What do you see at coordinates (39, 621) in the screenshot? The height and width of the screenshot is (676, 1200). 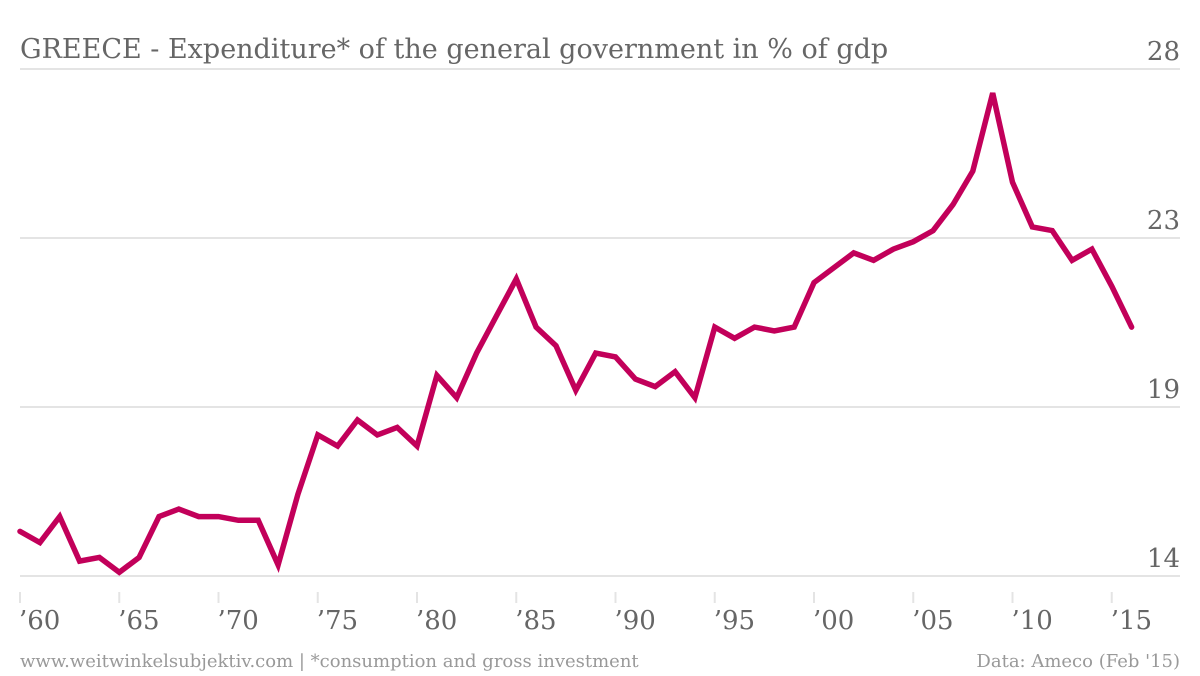 I see `x-tick-label: ’60` at bounding box center [39, 621].